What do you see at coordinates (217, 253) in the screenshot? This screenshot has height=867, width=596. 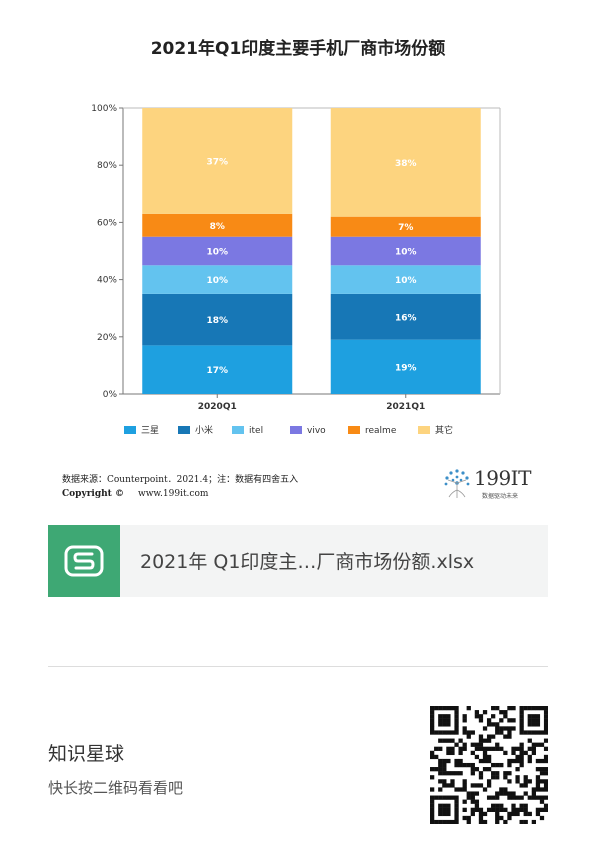 I see `data-label: 10%` at bounding box center [217, 253].